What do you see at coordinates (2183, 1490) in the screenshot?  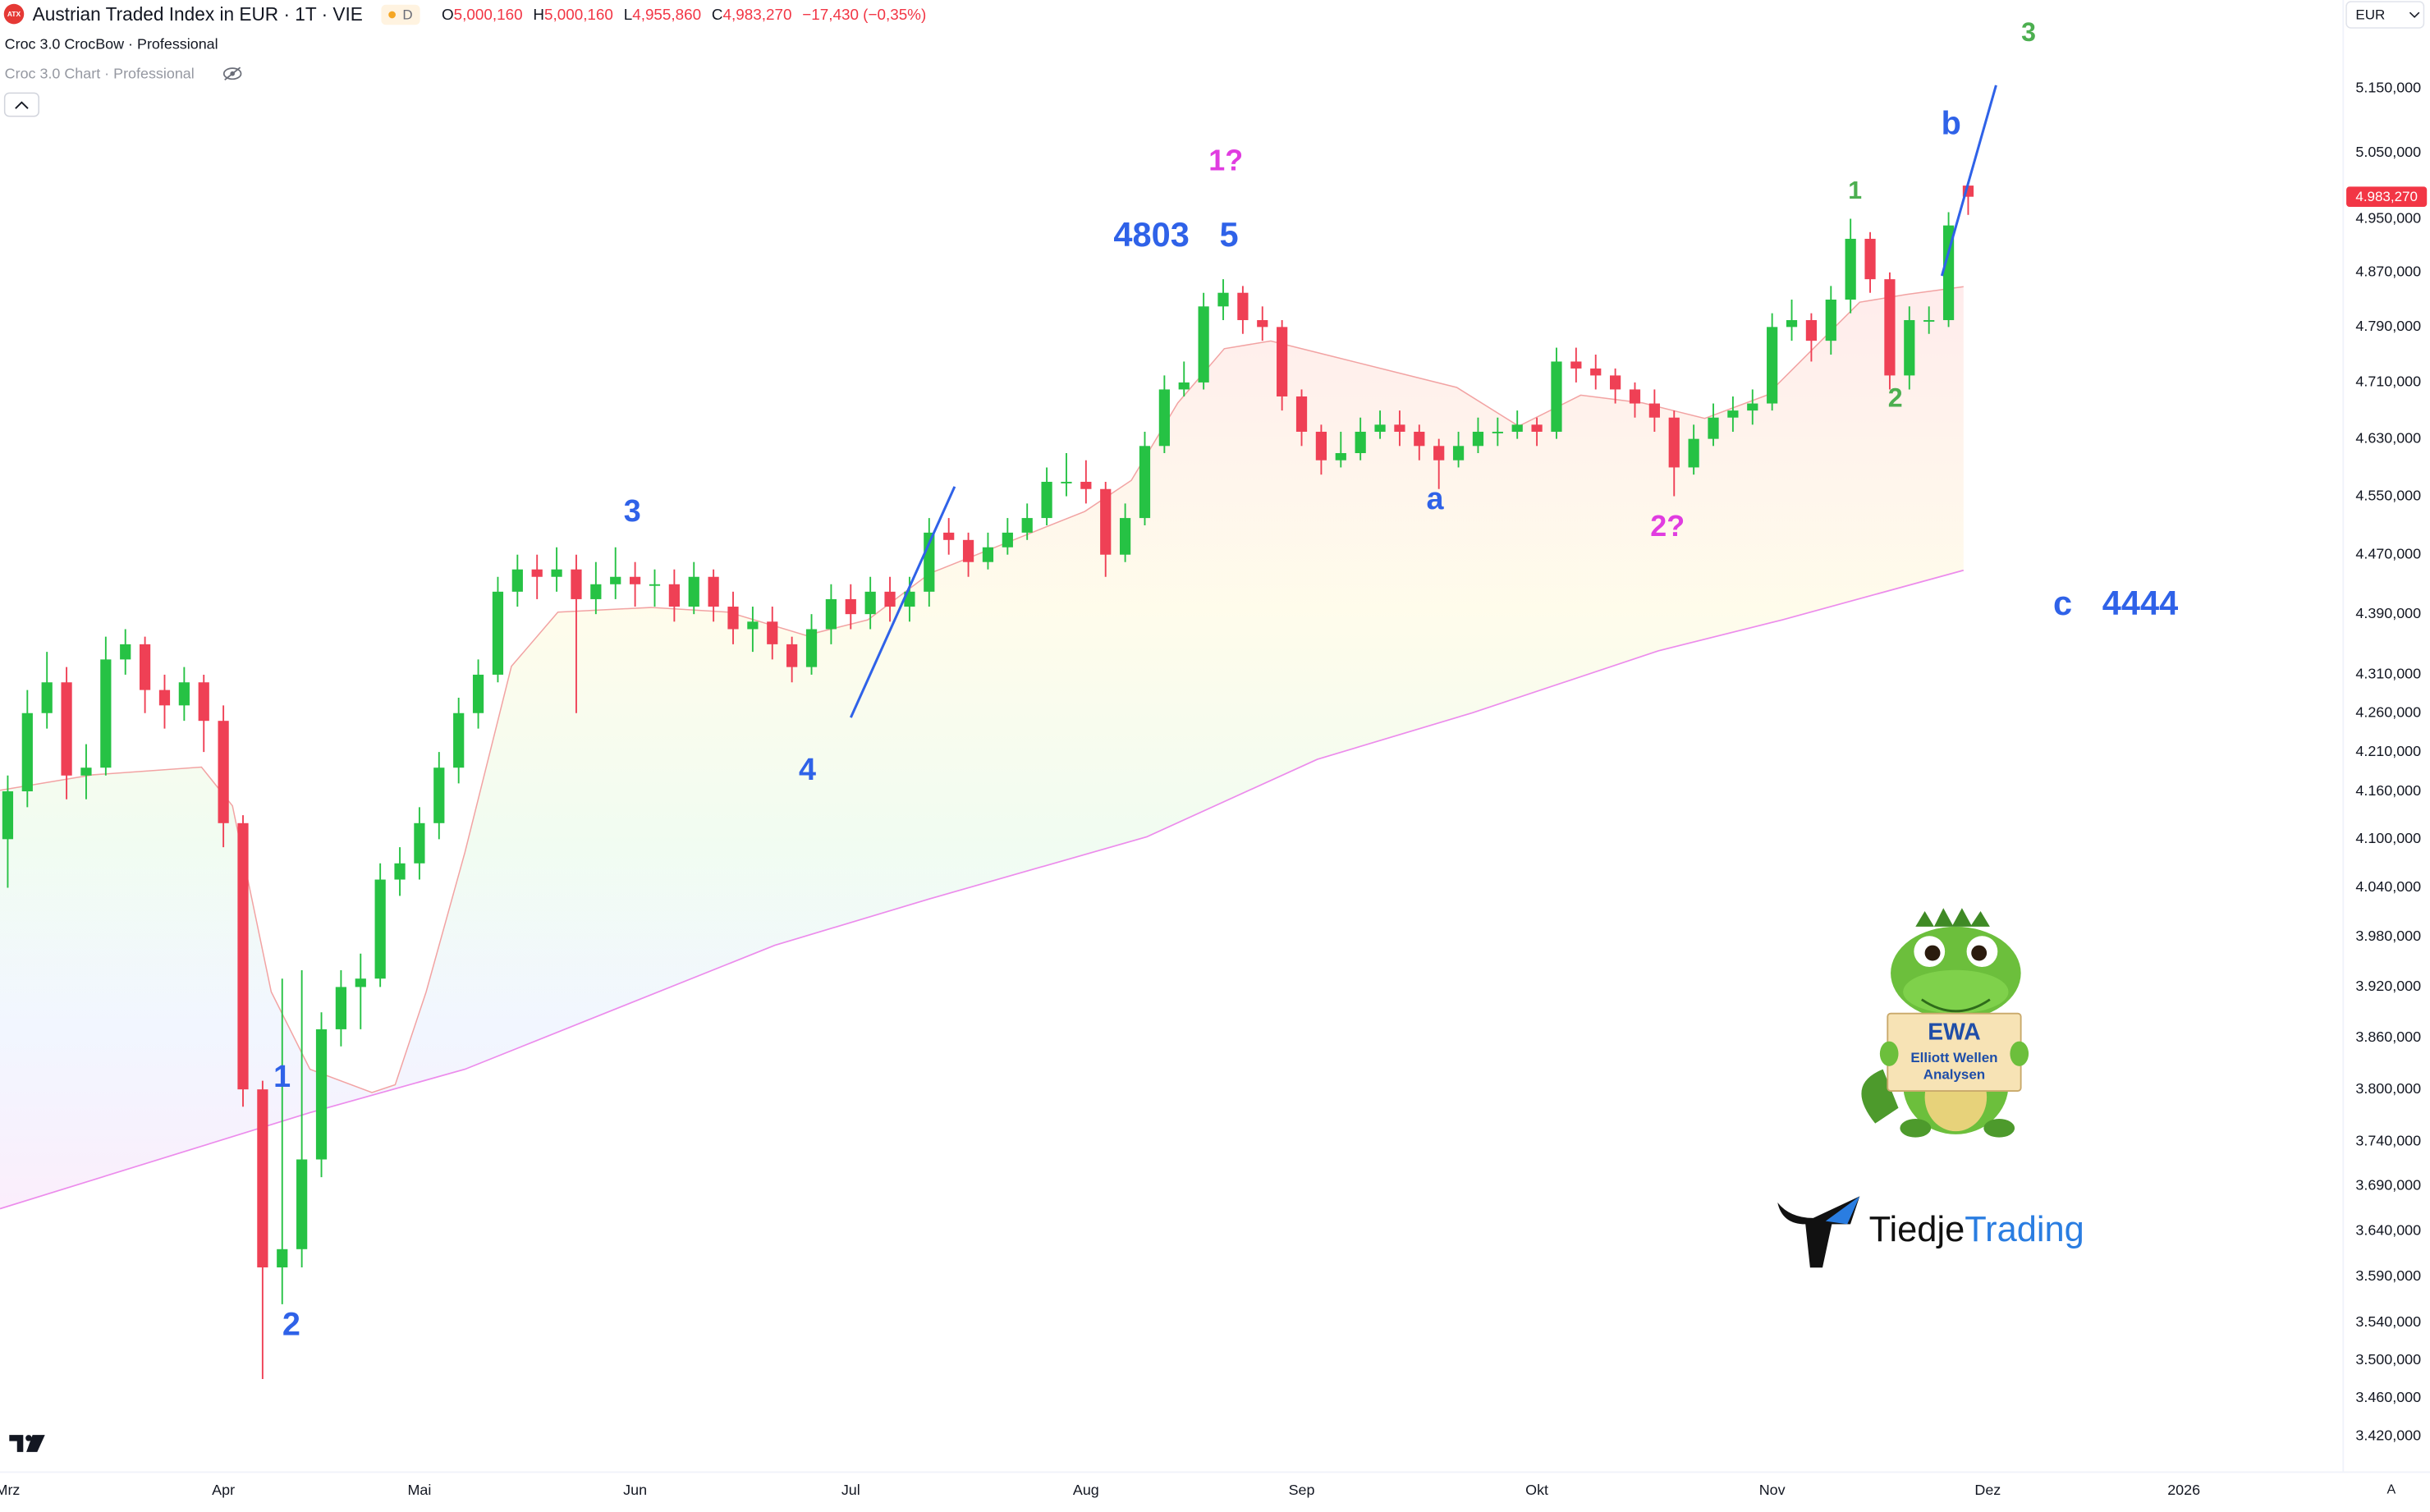 I see `x-tick-label: 2026` at bounding box center [2183, 1490].